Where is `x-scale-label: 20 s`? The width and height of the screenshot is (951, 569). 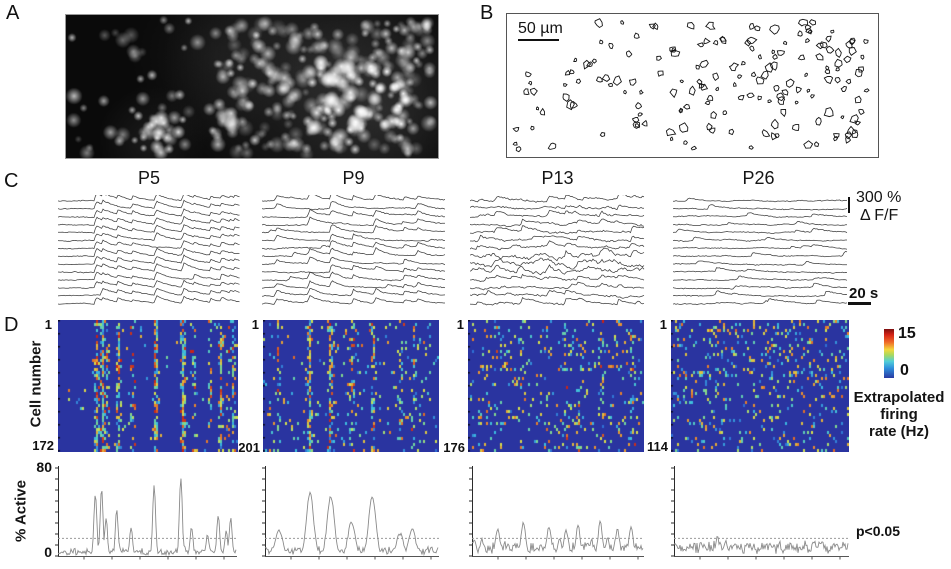
x-scale-label: 20 s is located at coordinates (864, 293).